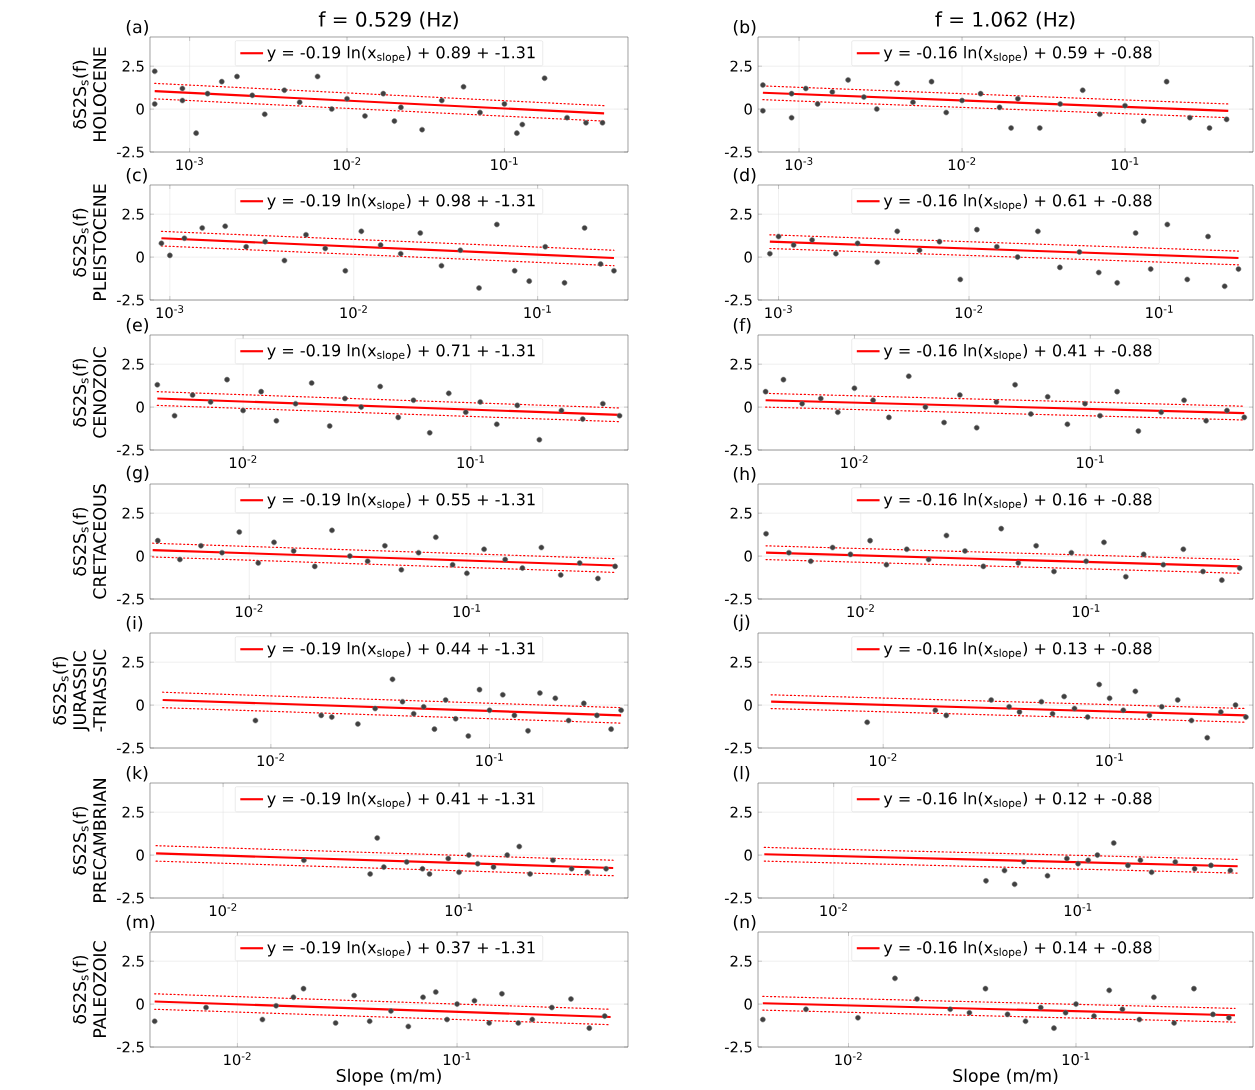 Image resolution: width=1255 pixels, height=1090 pixels. Describe the element at coordinates (388, 20) in the screenshot. I see `chart-title: f = 0.529 (Hz)` at that location.